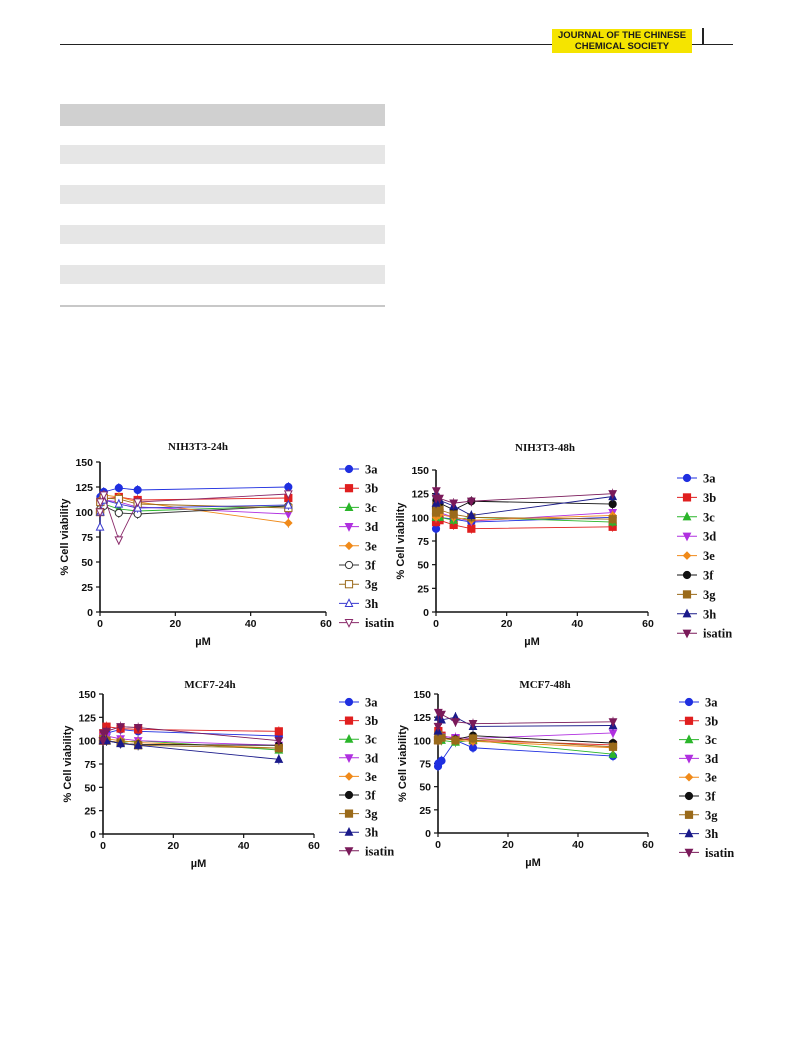 Image resolution: width=793 pixels, height=1043 pixels. I want to click on series-3h, so click(525, 724).